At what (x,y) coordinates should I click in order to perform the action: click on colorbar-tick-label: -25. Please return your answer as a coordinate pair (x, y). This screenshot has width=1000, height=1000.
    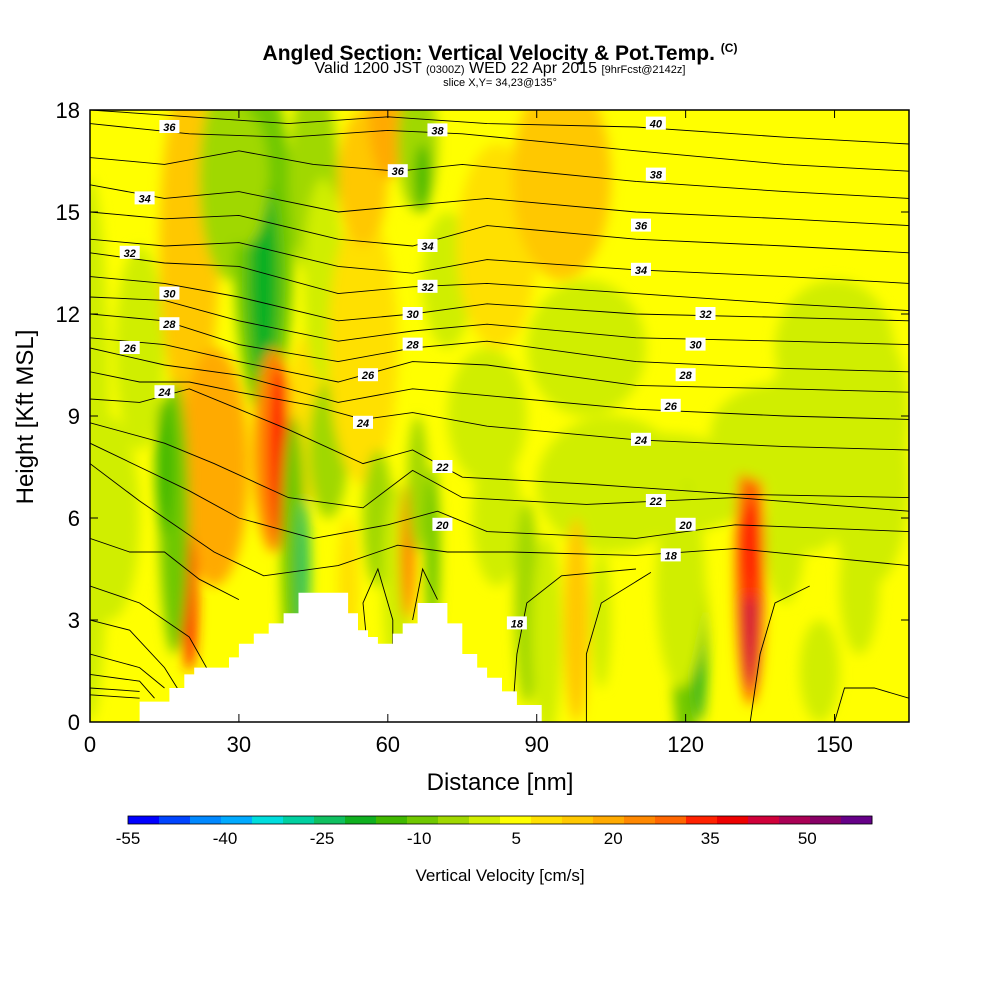
    Looking at the image, I should click on (322, 838).